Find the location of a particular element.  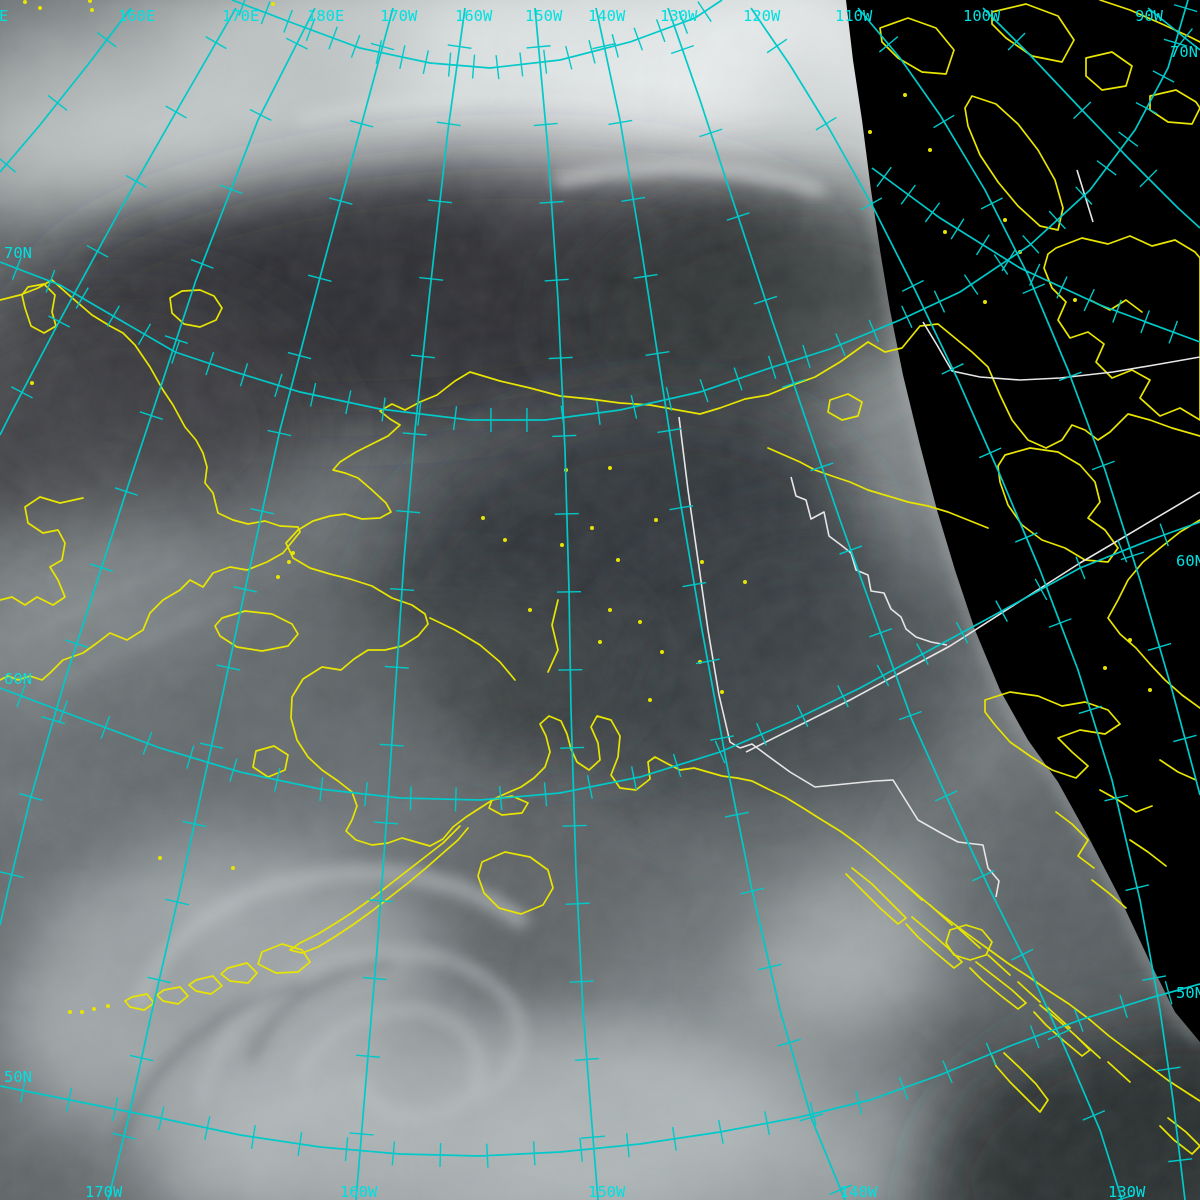

label-right-60N: 60N is located at coordinates (1188, 561).